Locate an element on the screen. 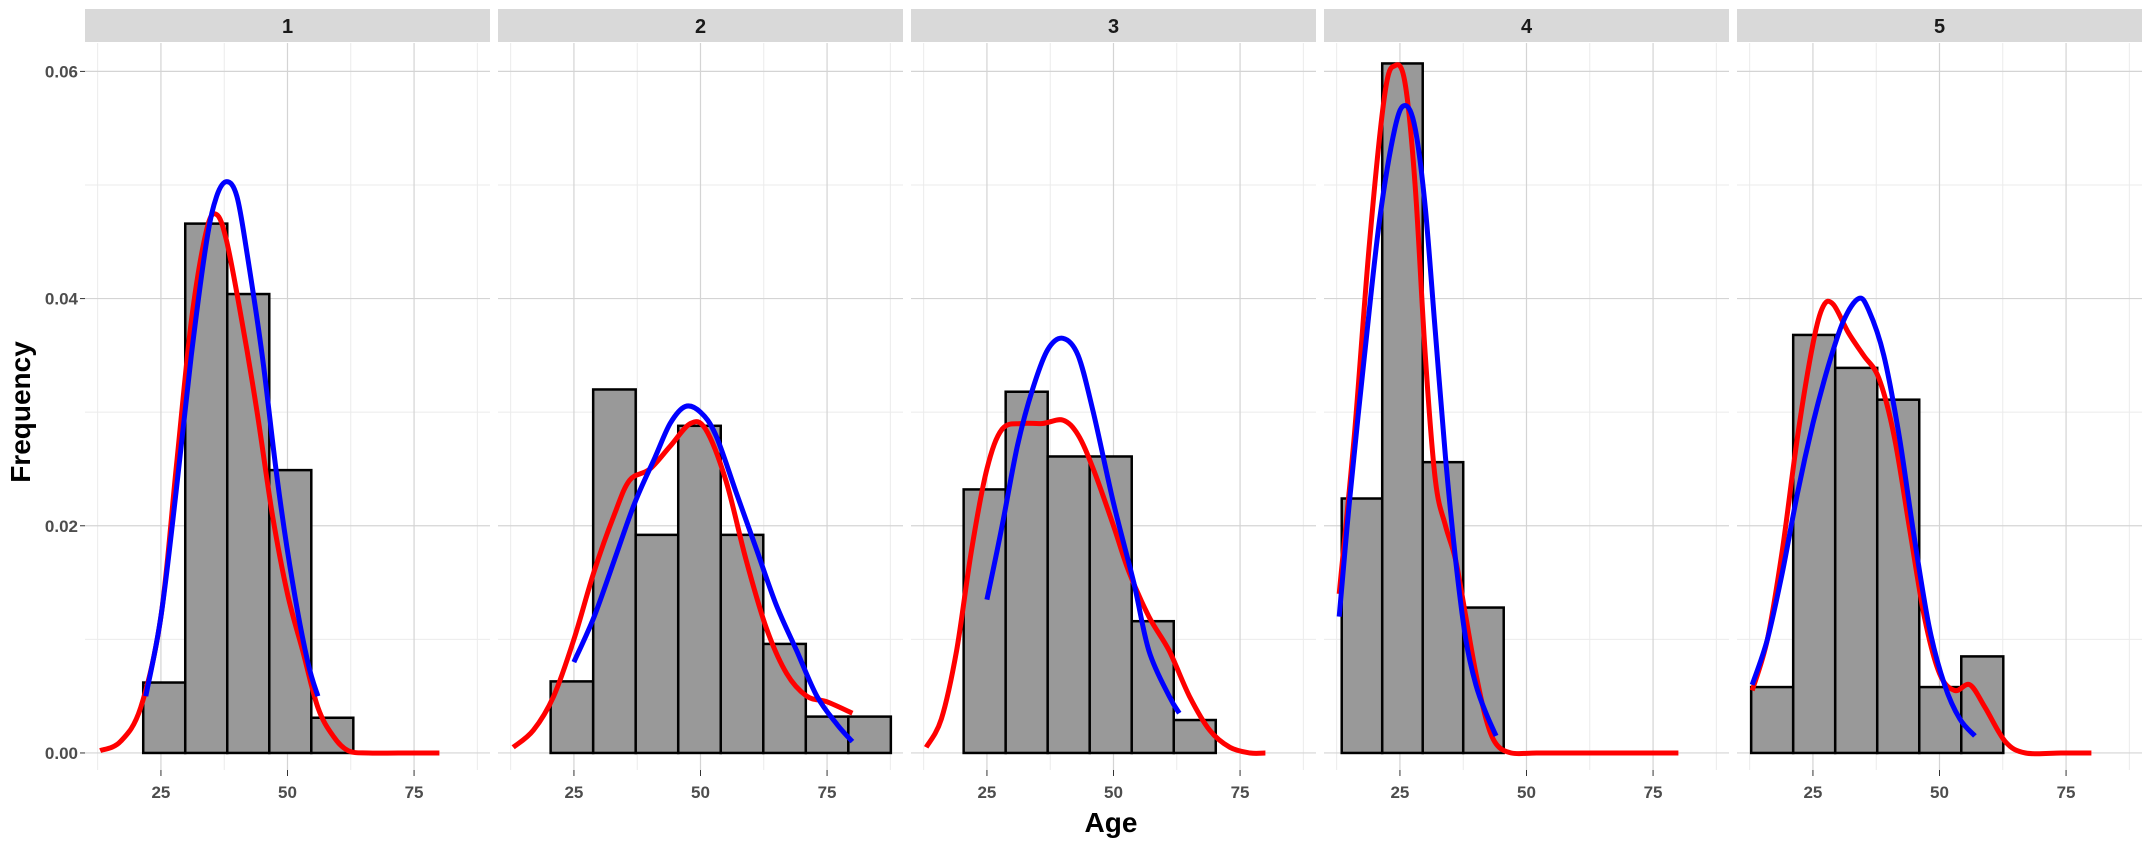  facet-strip-label: 4 is located at coordinates (1527, 27).